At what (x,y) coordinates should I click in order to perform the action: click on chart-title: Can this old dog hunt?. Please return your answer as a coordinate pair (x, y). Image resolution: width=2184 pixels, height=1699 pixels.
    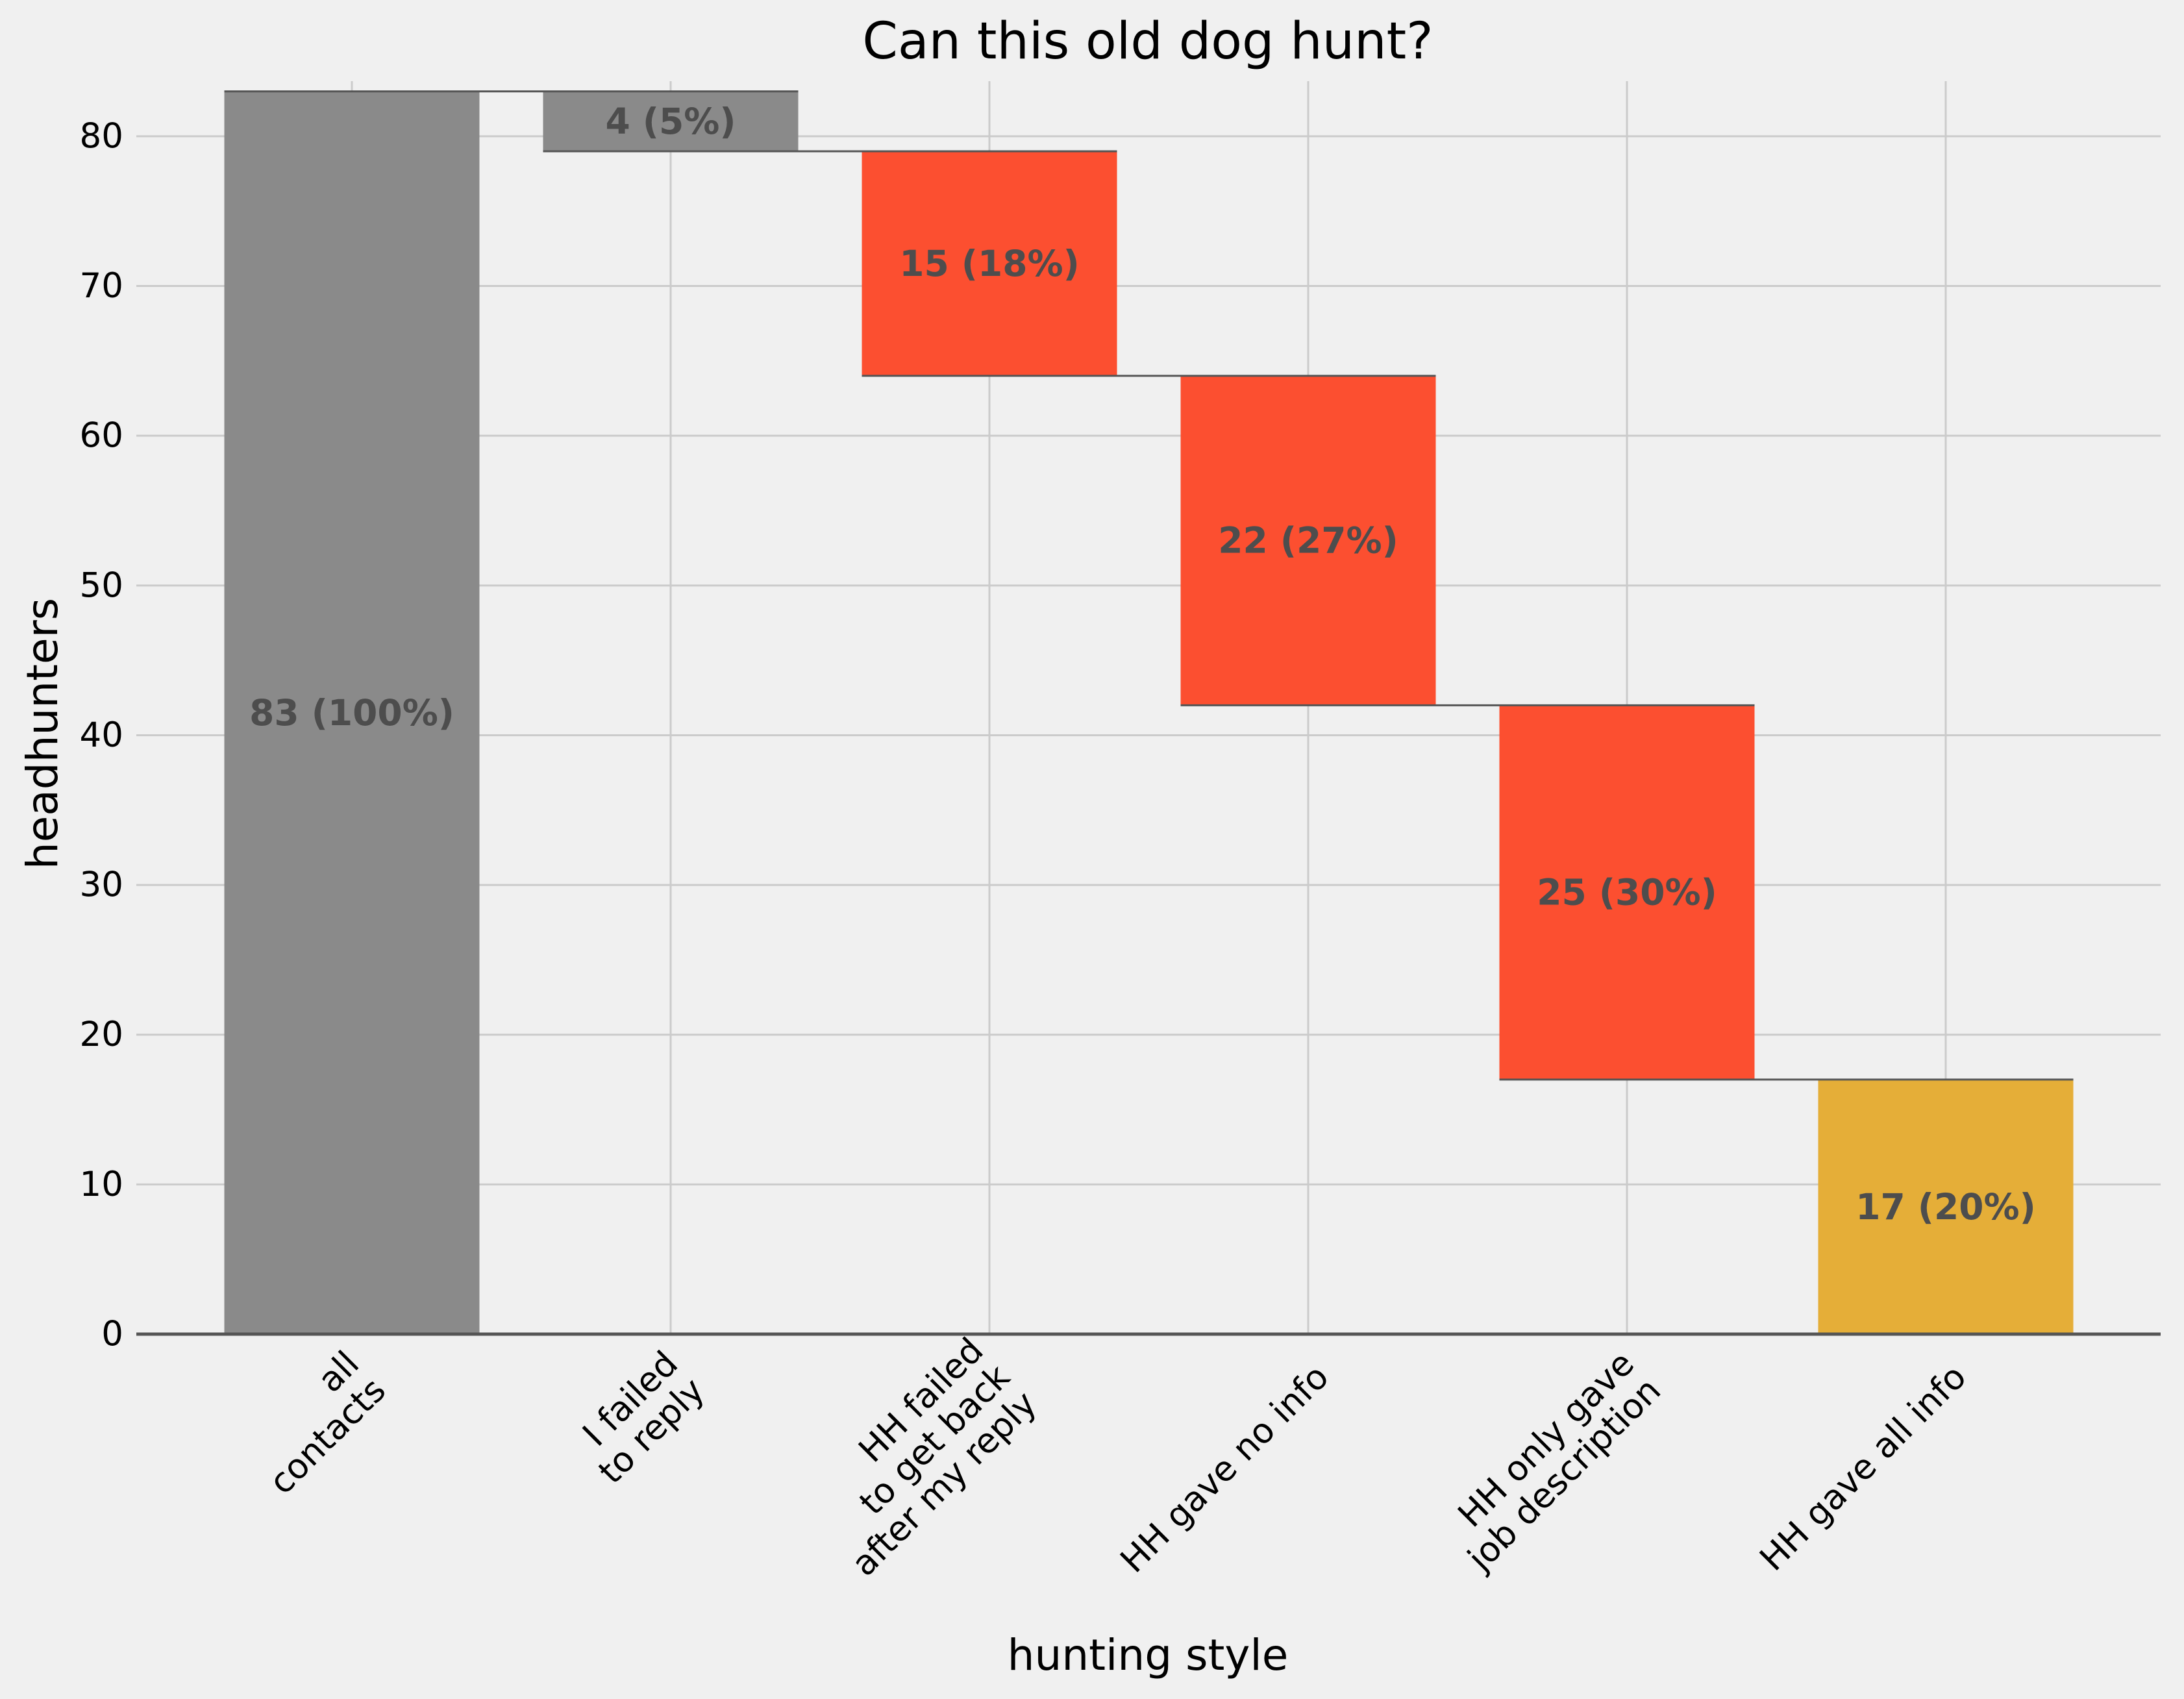
    Looking at the image, I should click on (1148, 42).